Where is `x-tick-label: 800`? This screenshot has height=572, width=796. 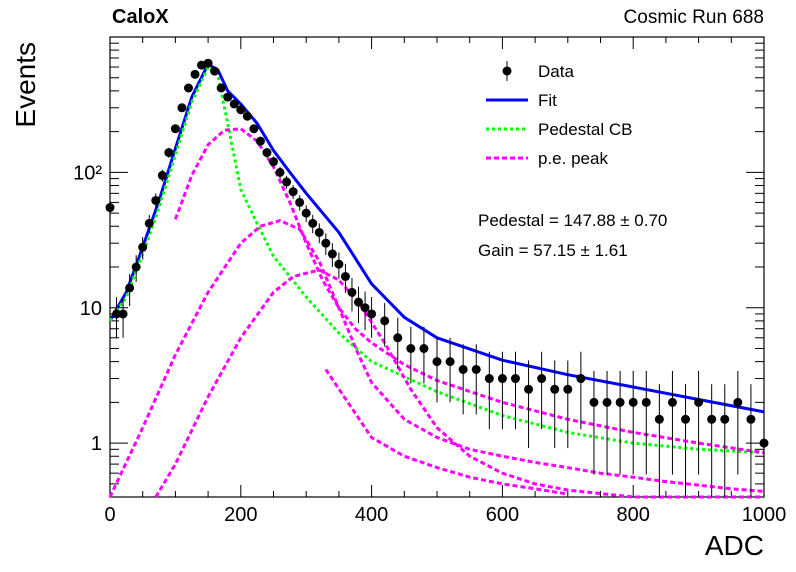 x-tick-label: 800 is located at coordinates (633, 515).